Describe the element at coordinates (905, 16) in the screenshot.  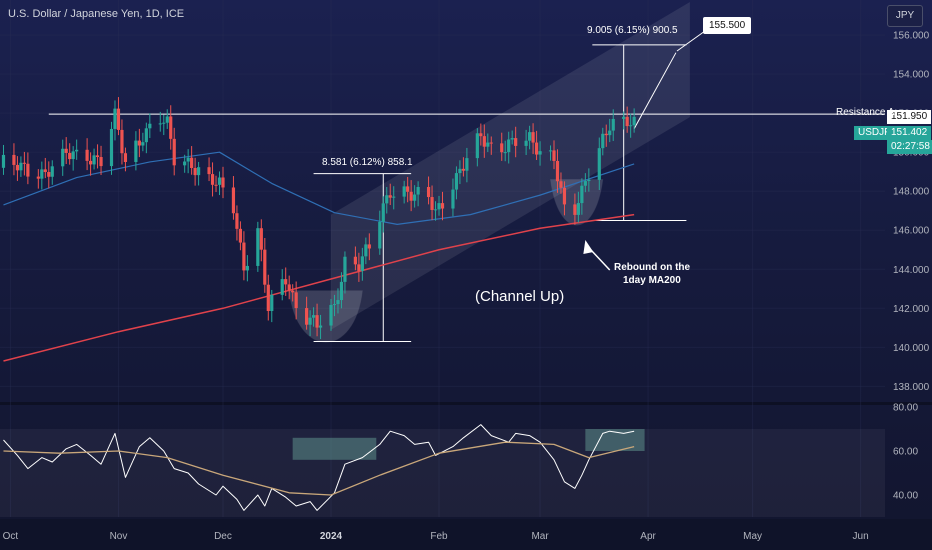
I see `currency-button: JPY` at that location.